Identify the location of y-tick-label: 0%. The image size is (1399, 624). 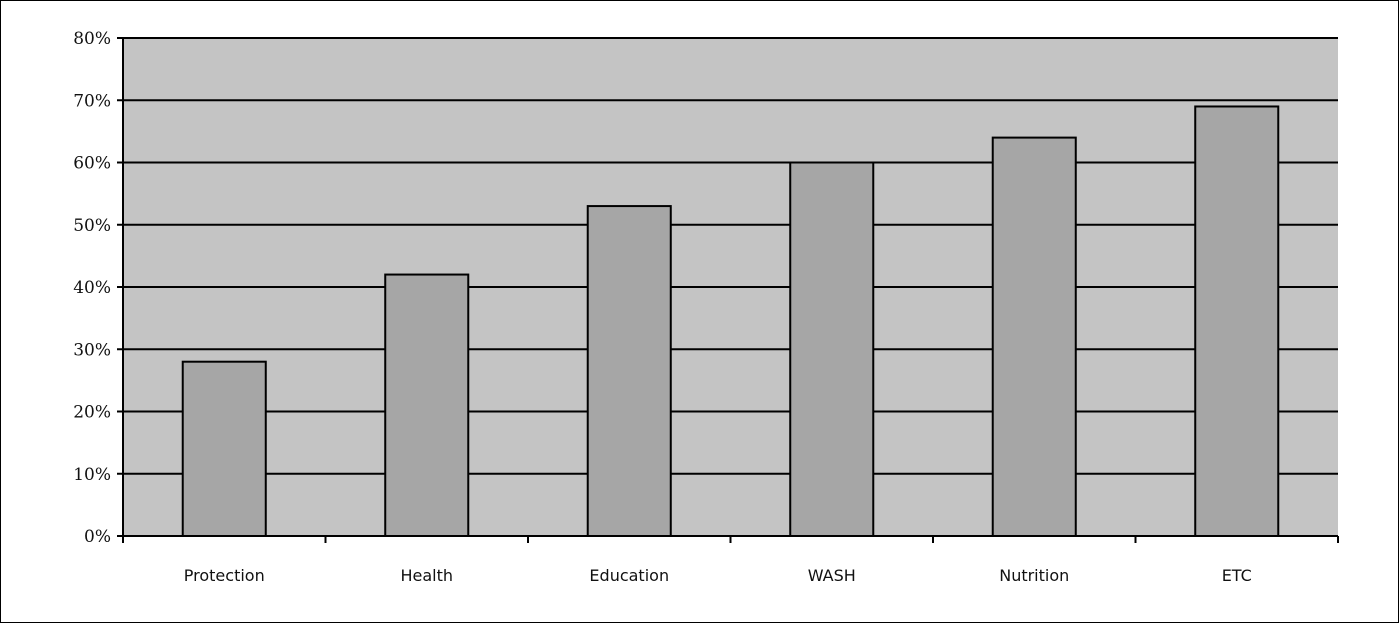
(97, 537).